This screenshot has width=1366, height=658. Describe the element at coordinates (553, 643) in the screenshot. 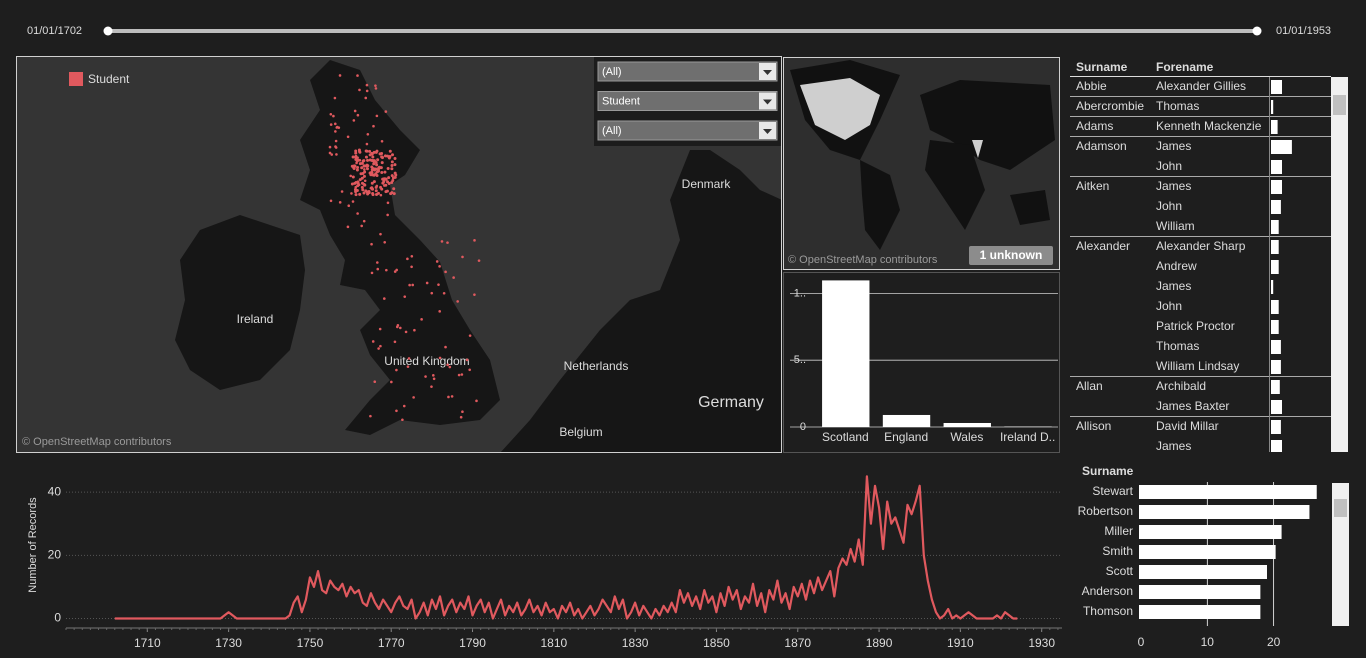

I see `x-tick-label: 1810` at that location.